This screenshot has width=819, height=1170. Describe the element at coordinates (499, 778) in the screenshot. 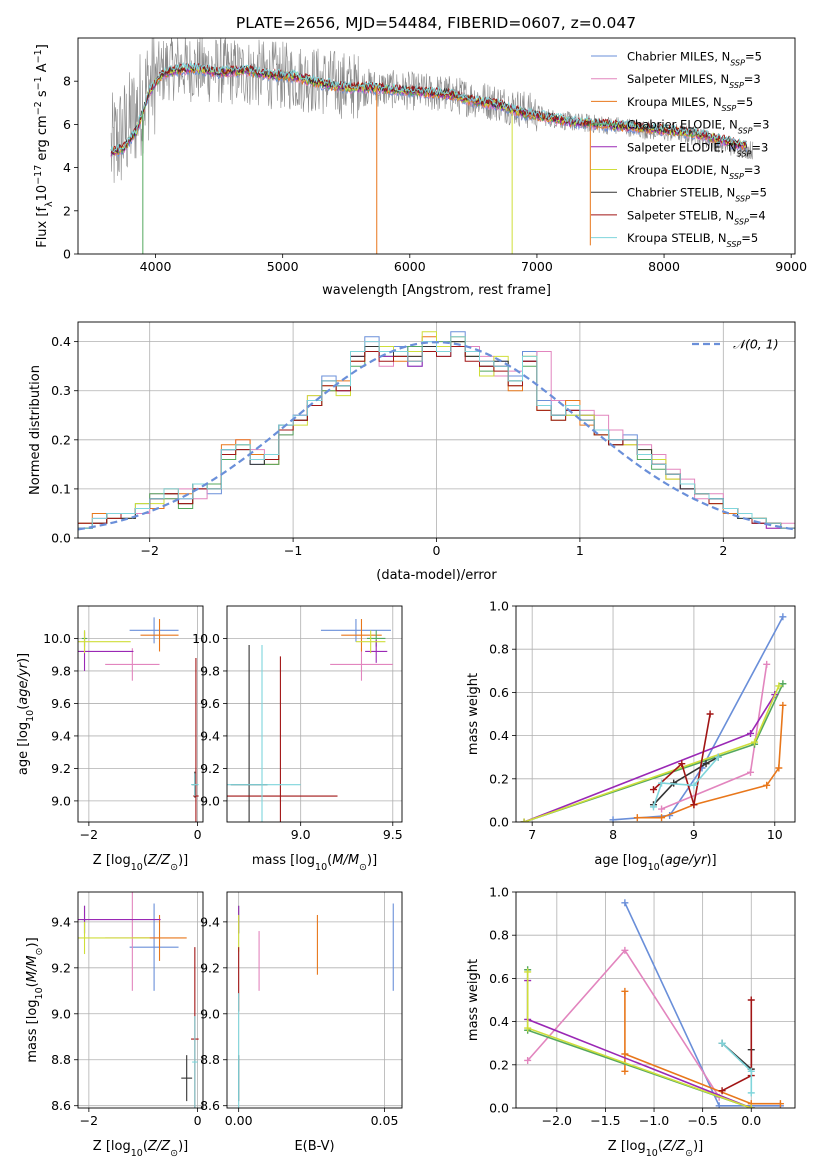

I see `y-tick-label: 0.2` at that location.